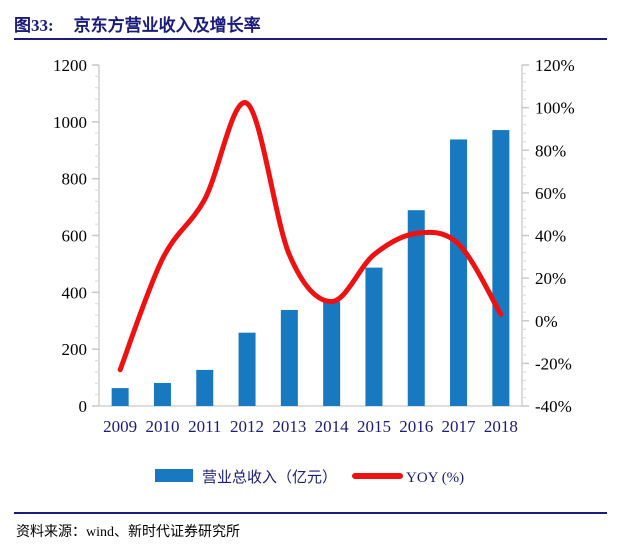  What do you see at coordinates (75, 349) in the screenshot?
I see `left-axis-tick-label: 200` at bounding box center [75, 349].